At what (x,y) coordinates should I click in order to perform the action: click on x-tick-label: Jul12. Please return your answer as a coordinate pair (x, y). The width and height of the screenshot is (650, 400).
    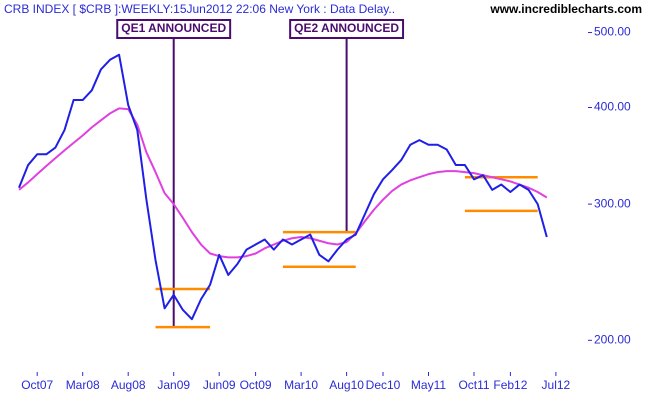
    Looking at the image, I should click on (556, 385).